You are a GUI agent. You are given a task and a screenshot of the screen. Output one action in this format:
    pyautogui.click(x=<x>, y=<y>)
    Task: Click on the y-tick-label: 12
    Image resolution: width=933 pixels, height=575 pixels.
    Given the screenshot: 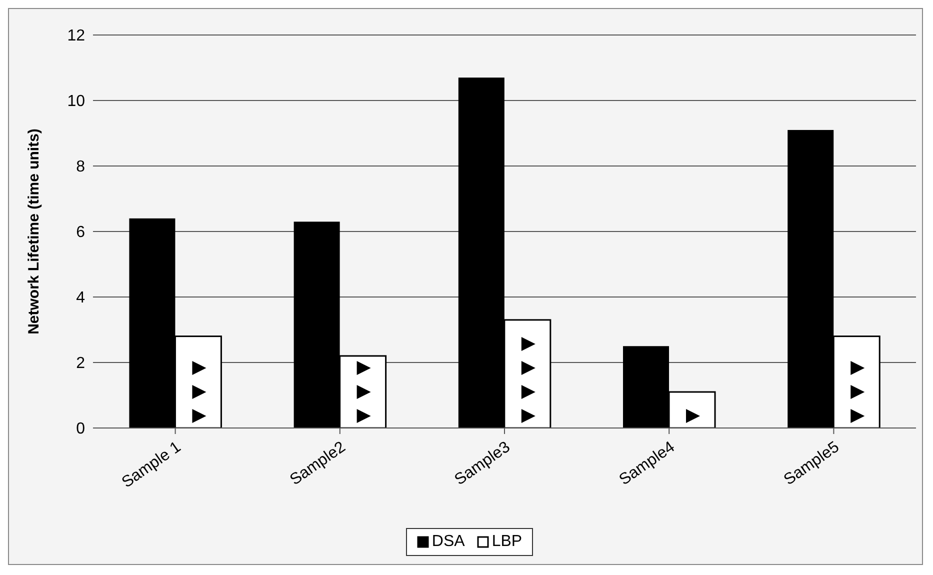 What is the action you would take?
    pyautogui.click(x=76, y=36)
    